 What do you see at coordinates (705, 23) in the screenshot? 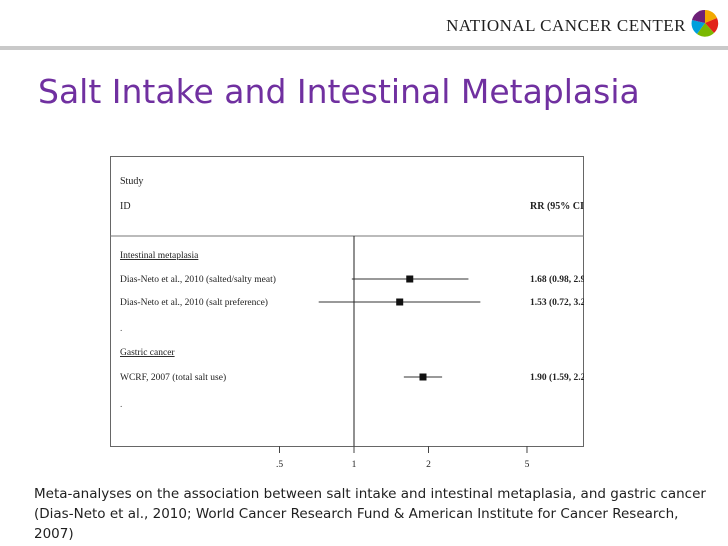
I see `pinwheel-logo-icon` at bounding box center [705, 23].